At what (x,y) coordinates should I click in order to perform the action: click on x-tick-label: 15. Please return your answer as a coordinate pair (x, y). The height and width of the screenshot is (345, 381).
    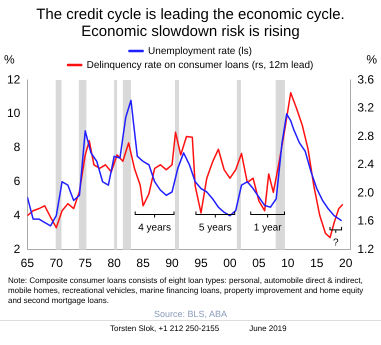
    Looking at the image, I should click on (317, 263).